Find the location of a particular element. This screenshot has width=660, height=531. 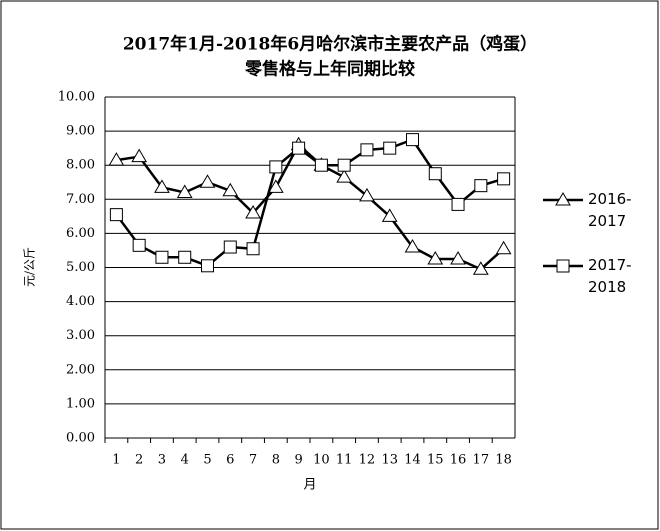

x-tick-label: 7 is located at coordinates (253, 460).